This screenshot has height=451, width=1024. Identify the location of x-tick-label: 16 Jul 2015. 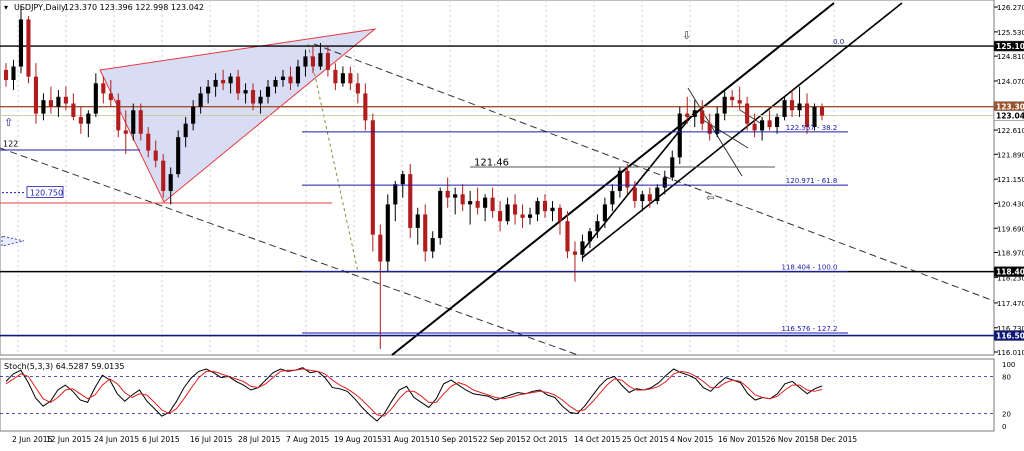
(211, 439).